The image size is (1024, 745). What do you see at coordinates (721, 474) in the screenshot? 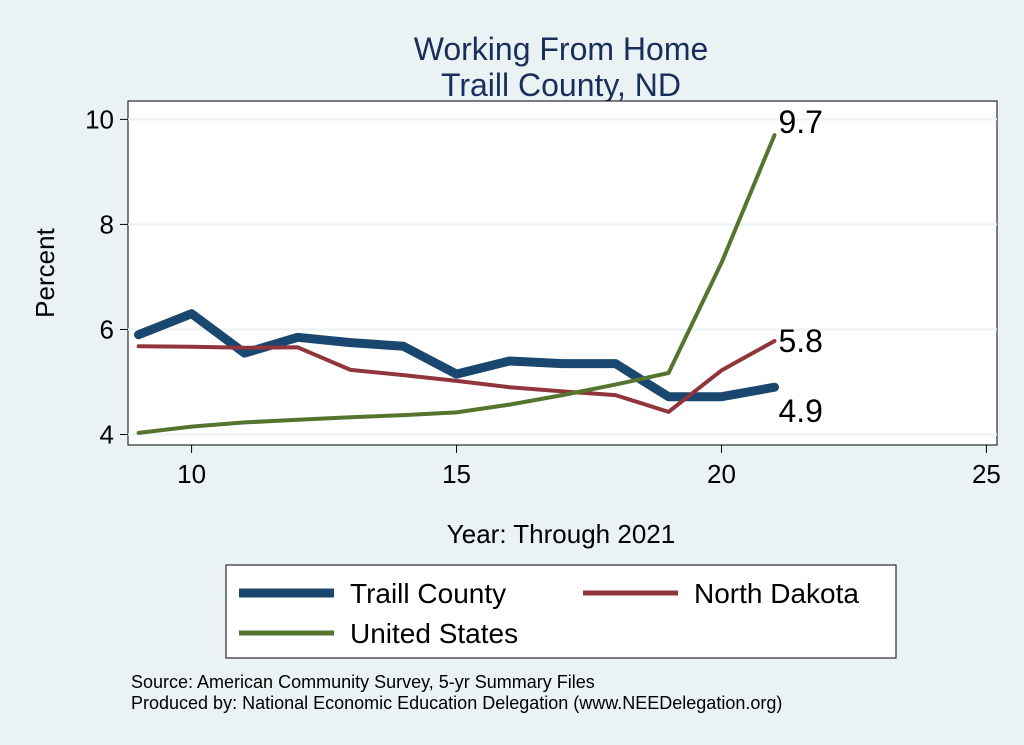
I see `x-tick-label-20: 20` at bounding box center [721, 474].